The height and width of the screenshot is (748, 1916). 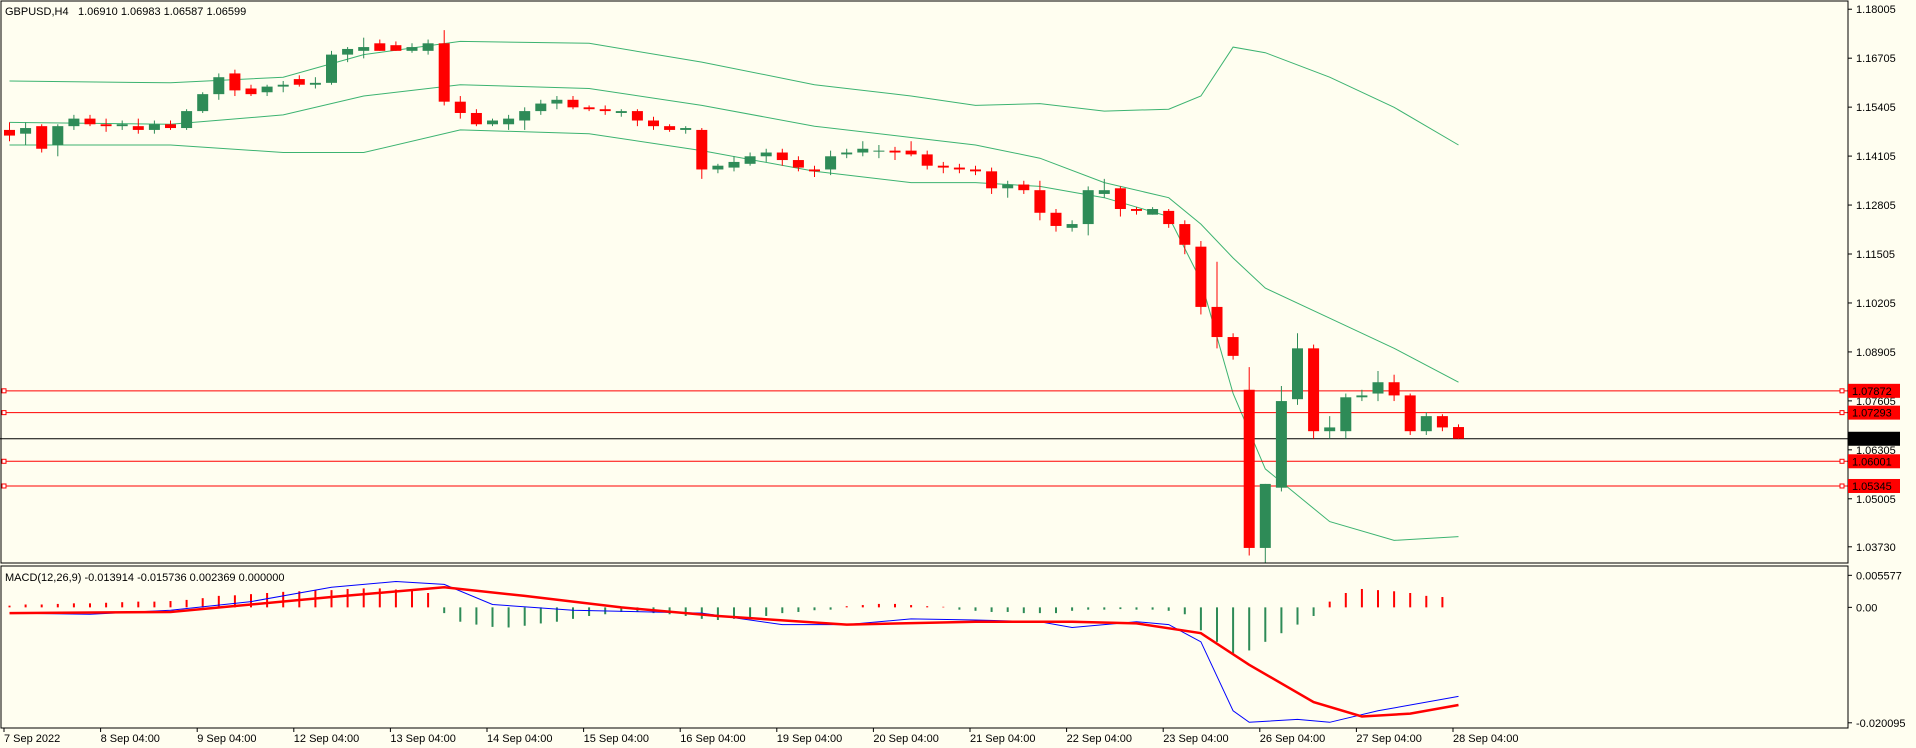 I want to click on current-price-label: 1.06599, so click(x=1872, y=440).